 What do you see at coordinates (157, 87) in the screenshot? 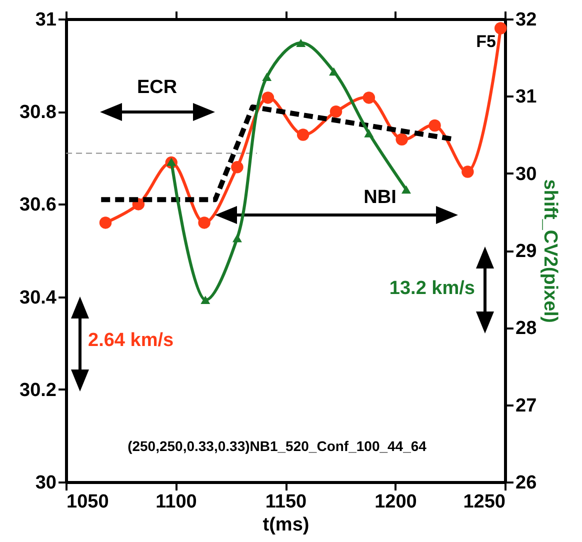
I see `annotation: ECR` at bounding box center [157, 87].